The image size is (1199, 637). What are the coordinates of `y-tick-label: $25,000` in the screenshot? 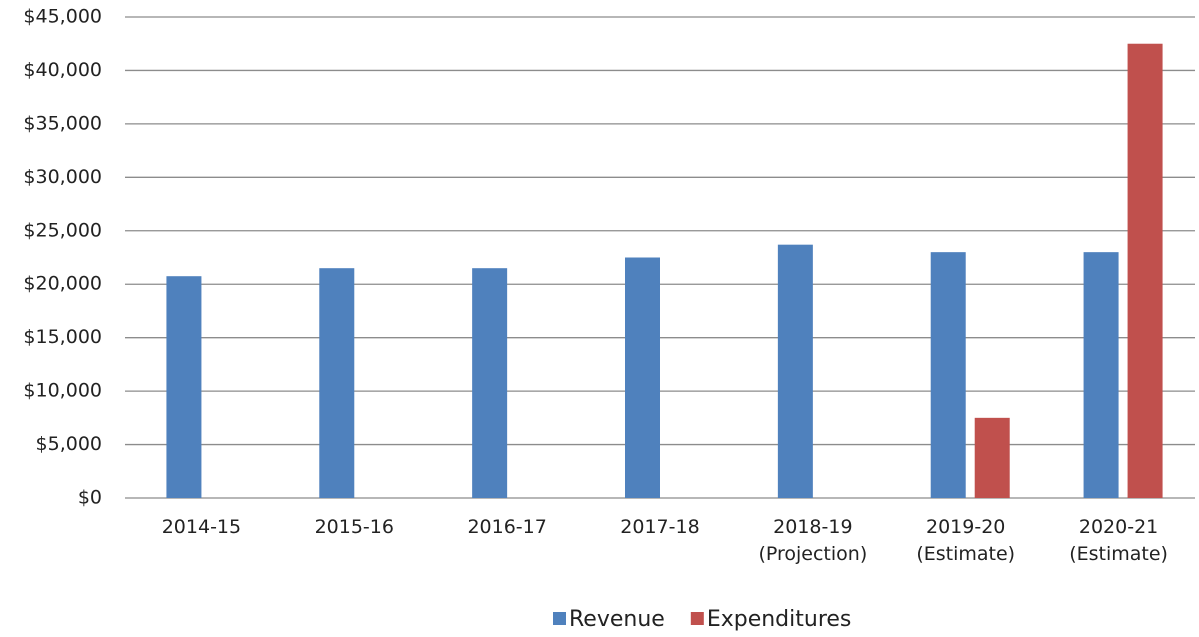 It's located at (62, 230).